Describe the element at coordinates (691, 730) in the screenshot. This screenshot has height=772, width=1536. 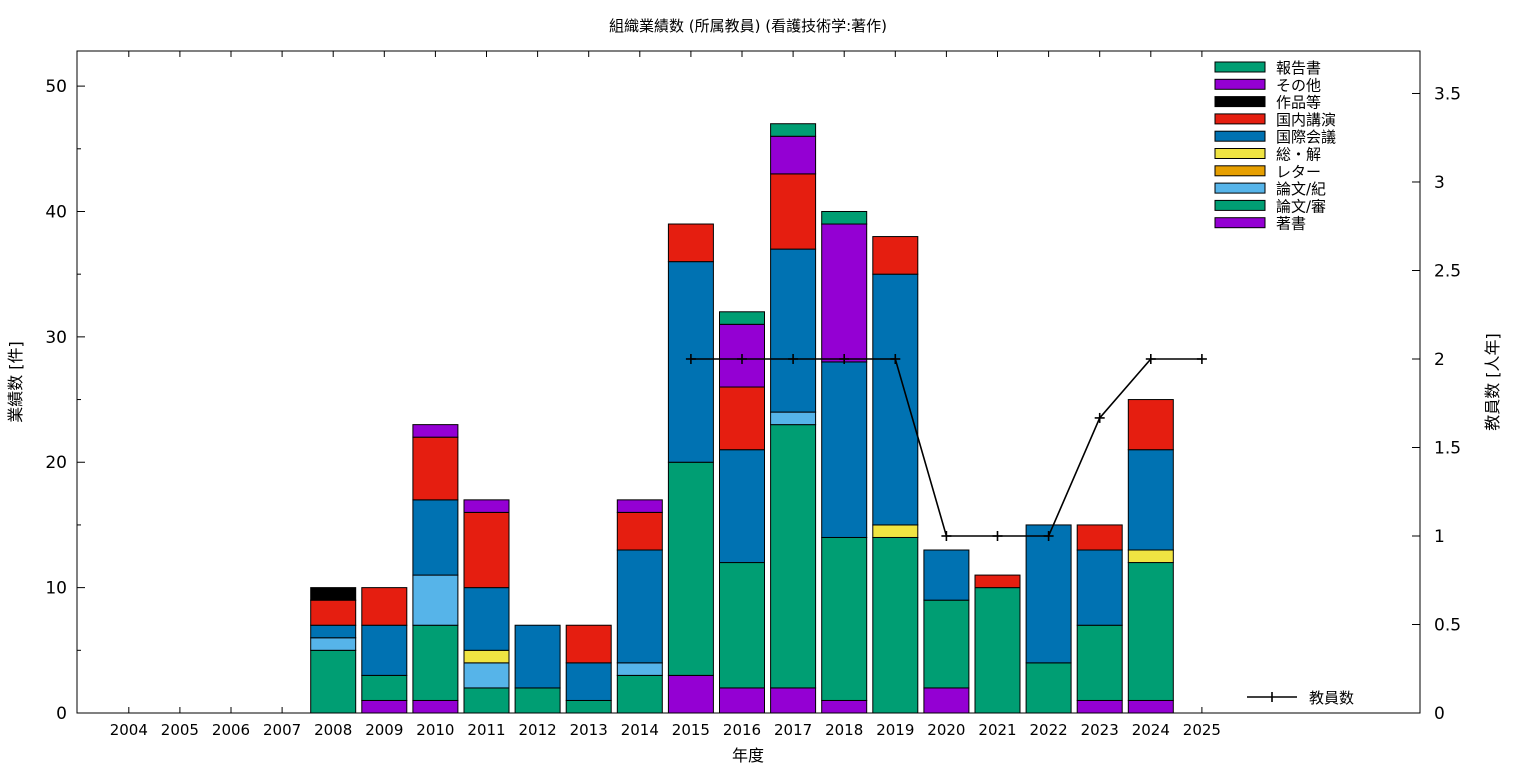
I see `x-tick-label: 2015` at that location.